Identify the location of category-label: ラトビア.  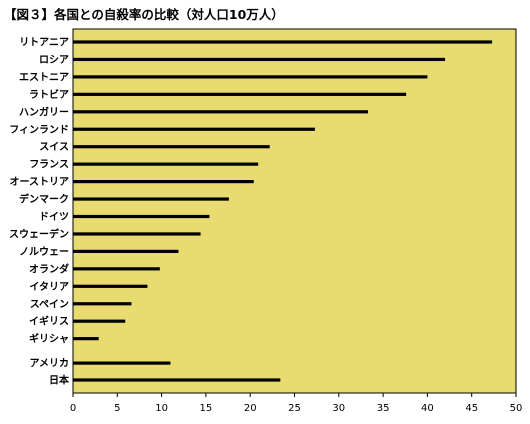
(49, 94).